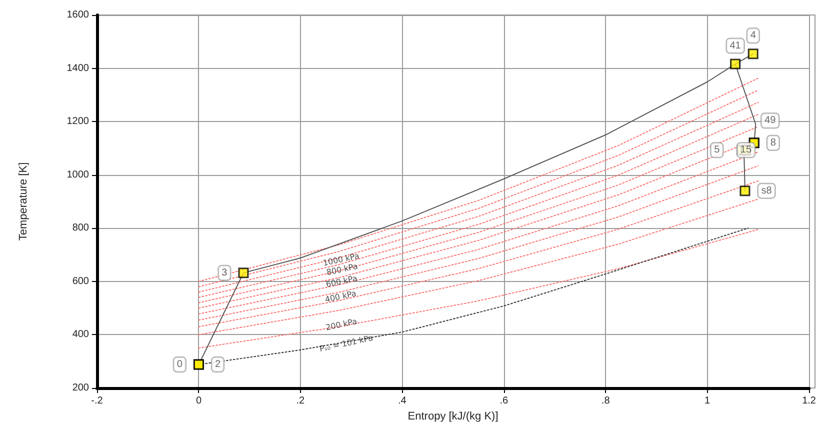  I want to click on x-tick-label: 1, so click(707, 401).